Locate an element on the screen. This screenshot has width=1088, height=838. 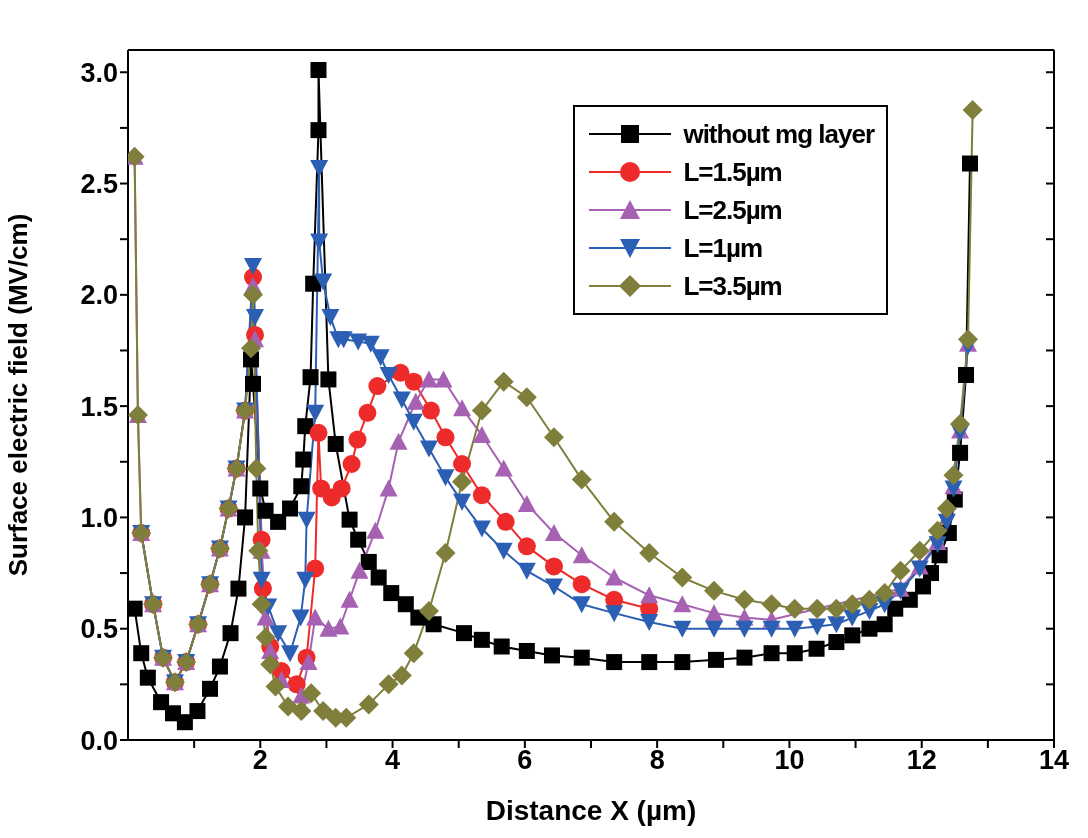
y-tick-label: 0.0 is located at coordinates (99, 740).